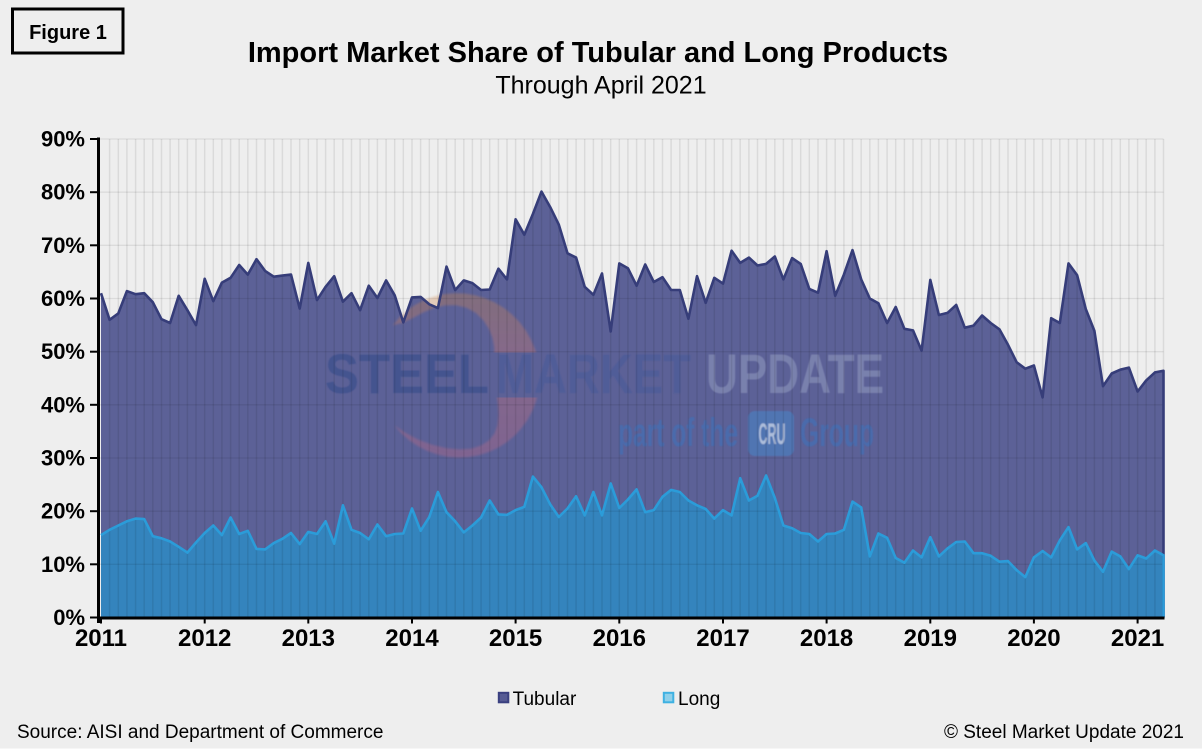 This screenshot has height=756, width=1202. Describe the element at coordinates (63, 298) in the screenshot. I see `svg-text: 60%` at that location.